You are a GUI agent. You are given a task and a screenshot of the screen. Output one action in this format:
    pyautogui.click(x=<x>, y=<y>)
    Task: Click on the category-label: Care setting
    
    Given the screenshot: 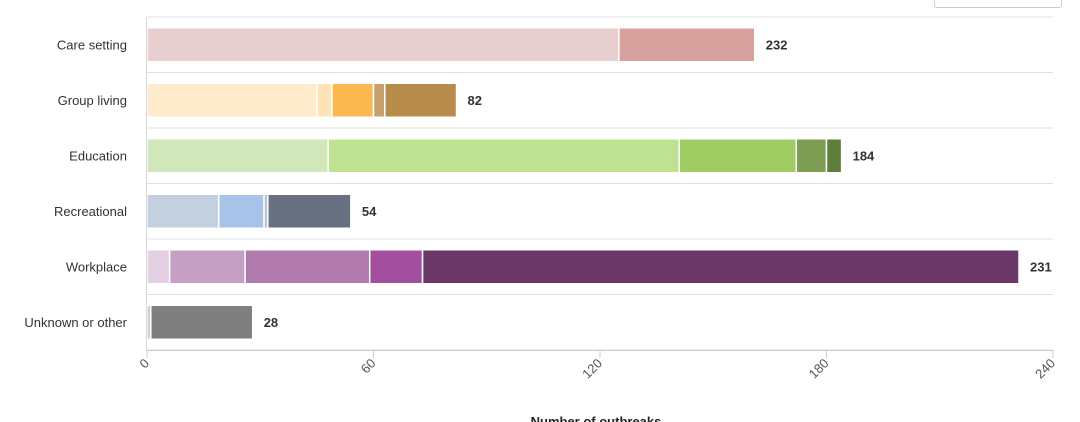 What is the action you would take?
    pyautogui.click(x=92, y=44)
    